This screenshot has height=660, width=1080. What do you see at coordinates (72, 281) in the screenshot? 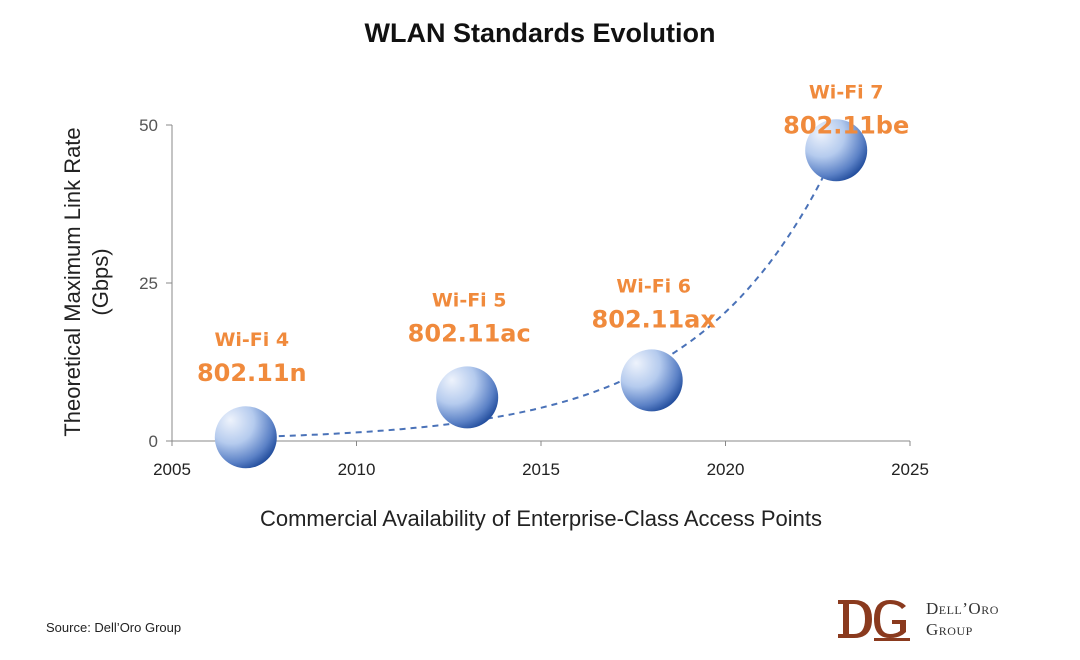
I see `y-axis-label: Theoretical Maximum Link Rate` at bounding box center [72, 281].